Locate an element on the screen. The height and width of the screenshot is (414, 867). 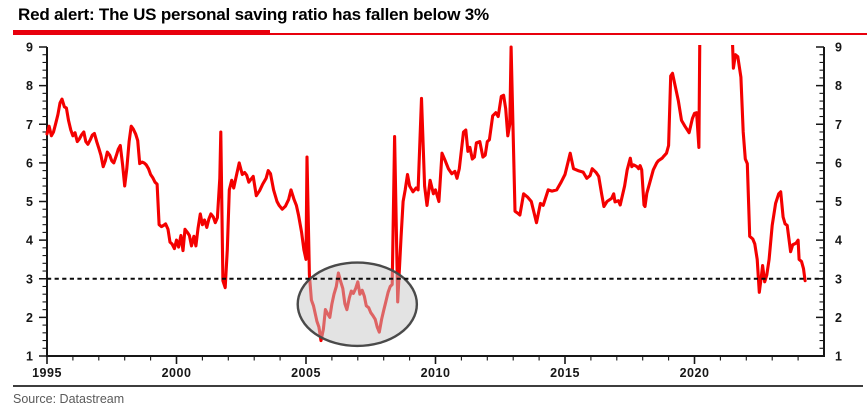
highlight-ellipse is located at coordinates (357, 304).